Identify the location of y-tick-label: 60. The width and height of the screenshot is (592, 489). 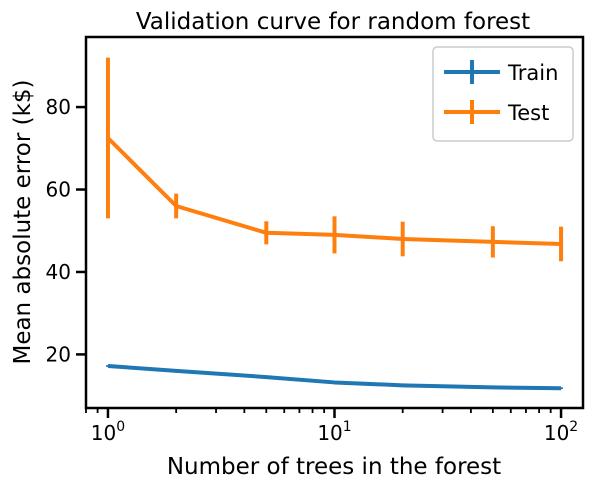
(58, 190).